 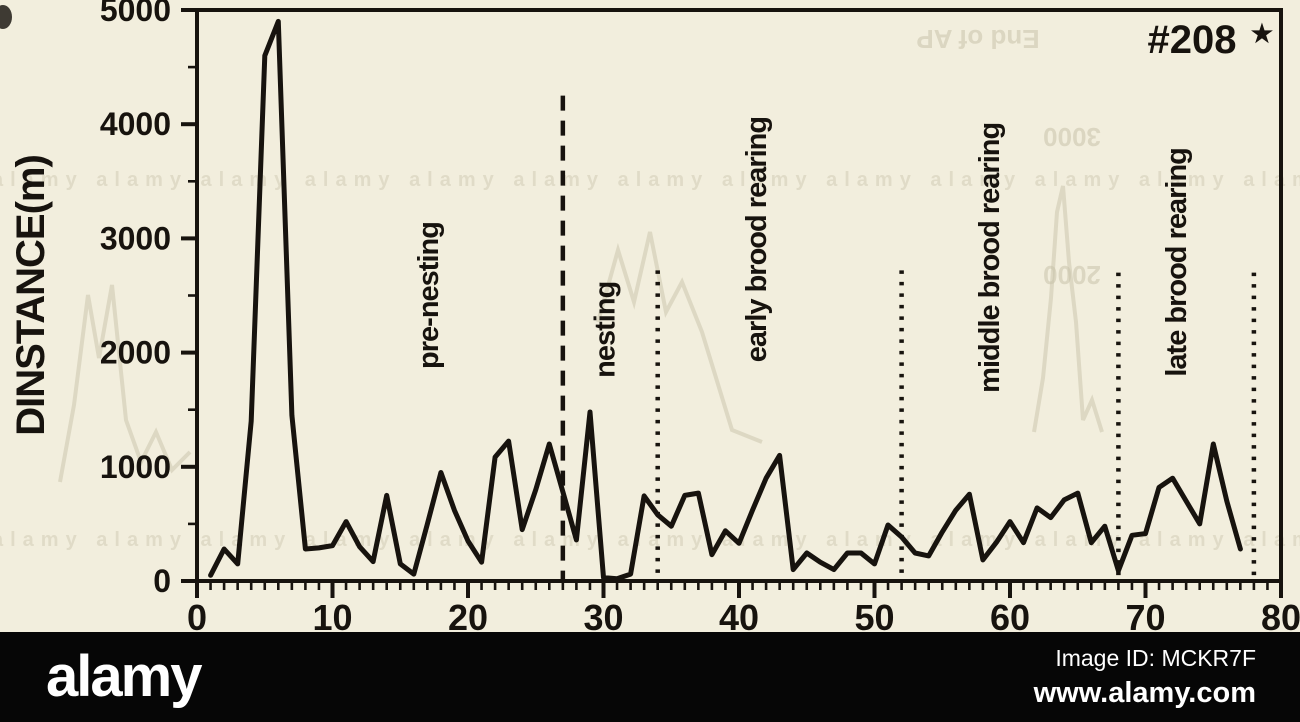 I want to click on phase-label: nesting, so click(x=605, y=330).